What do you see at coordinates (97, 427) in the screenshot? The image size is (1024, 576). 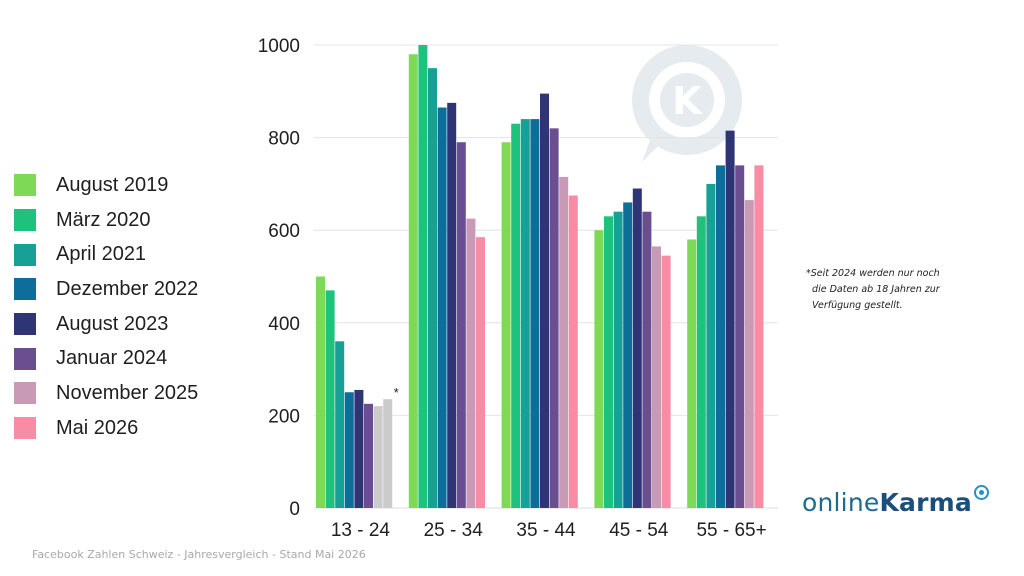 I see `legend-label: Mai 2026` at bounding box center [97, 427].